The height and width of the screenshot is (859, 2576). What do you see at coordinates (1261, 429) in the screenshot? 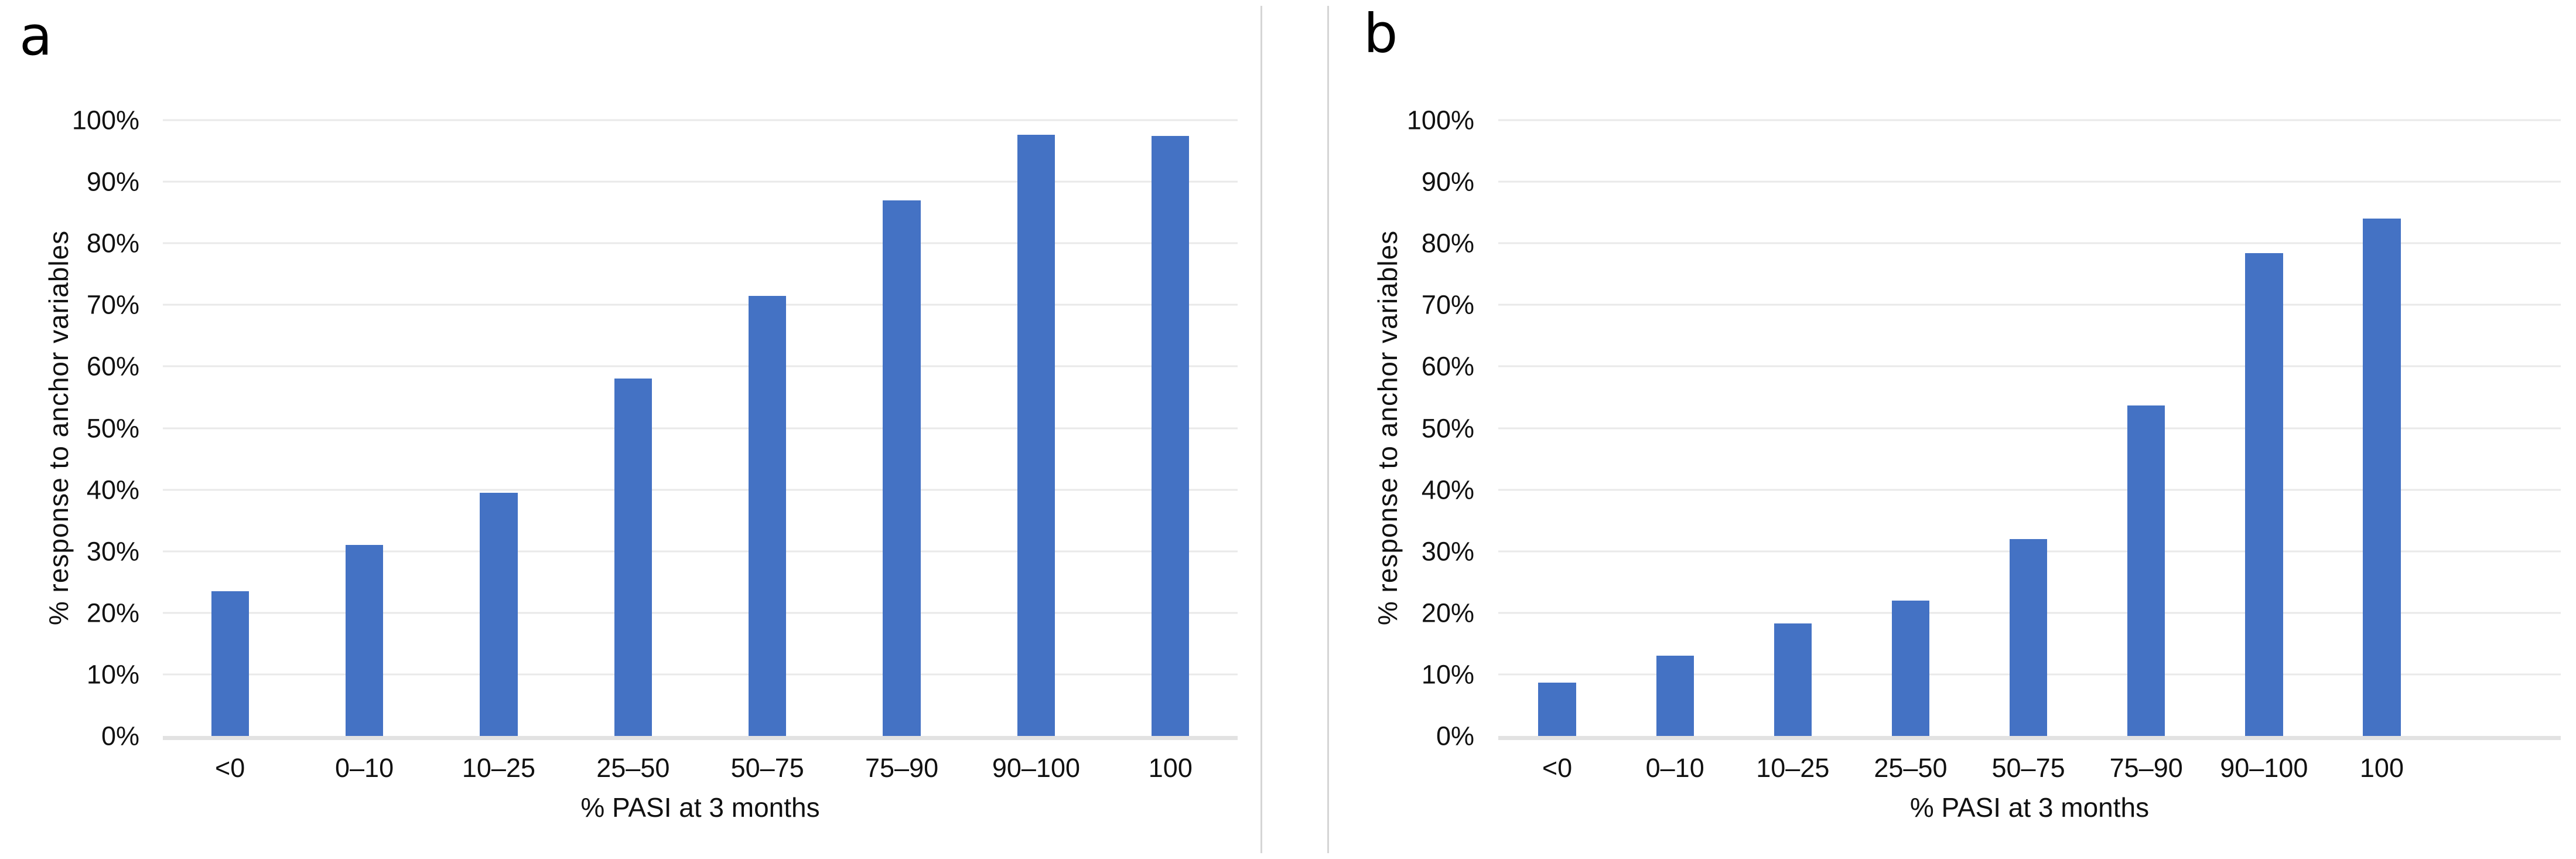
I see `panel-divider-left` at bounding box center [1261, 429].